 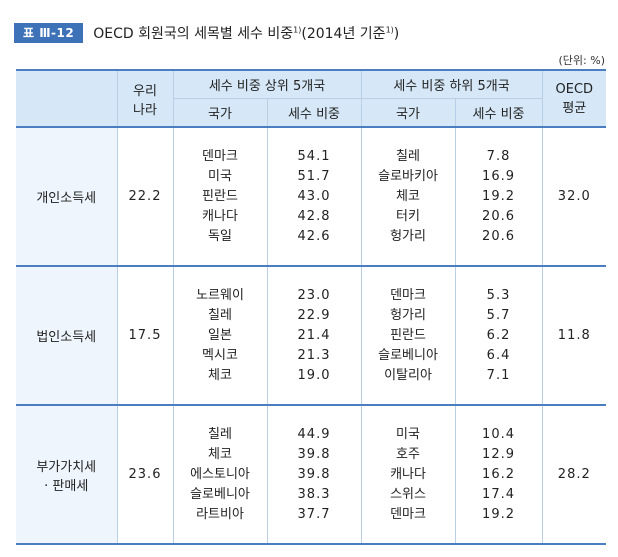 What do you see at coordinates (574, 197) in the screenshot?
I see `oecd-average-value: 32.0` at bounding box center [574, 197].